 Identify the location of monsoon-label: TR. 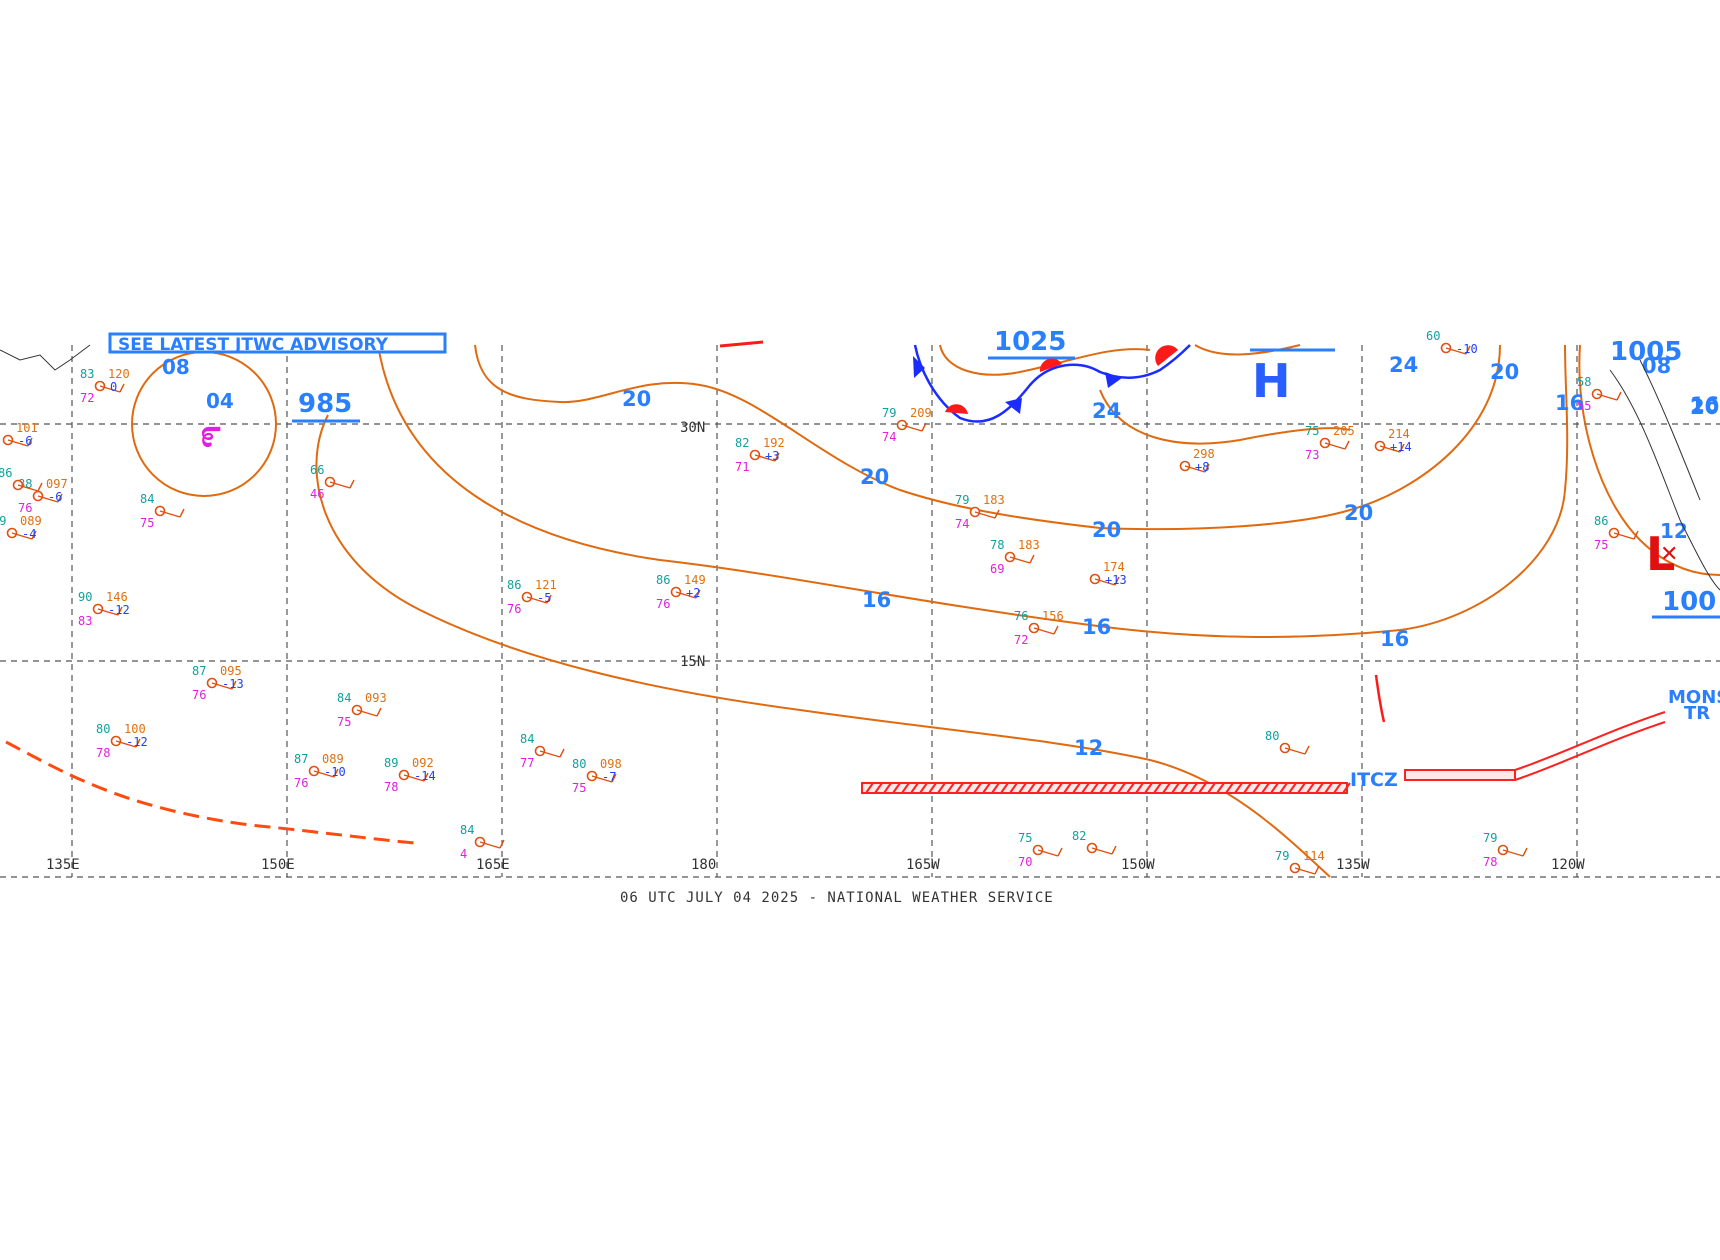
(1697, 713).